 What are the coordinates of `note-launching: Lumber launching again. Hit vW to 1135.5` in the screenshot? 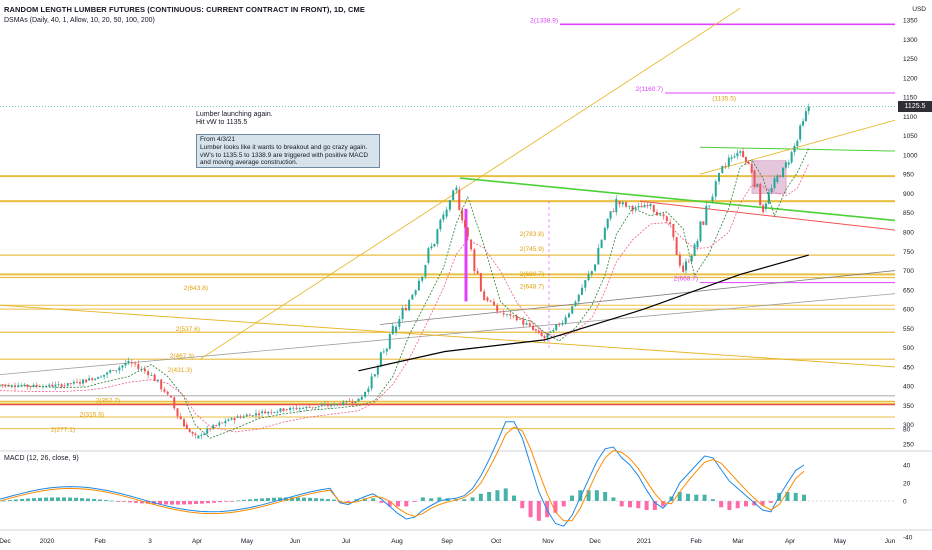 It's located at (234, 118).